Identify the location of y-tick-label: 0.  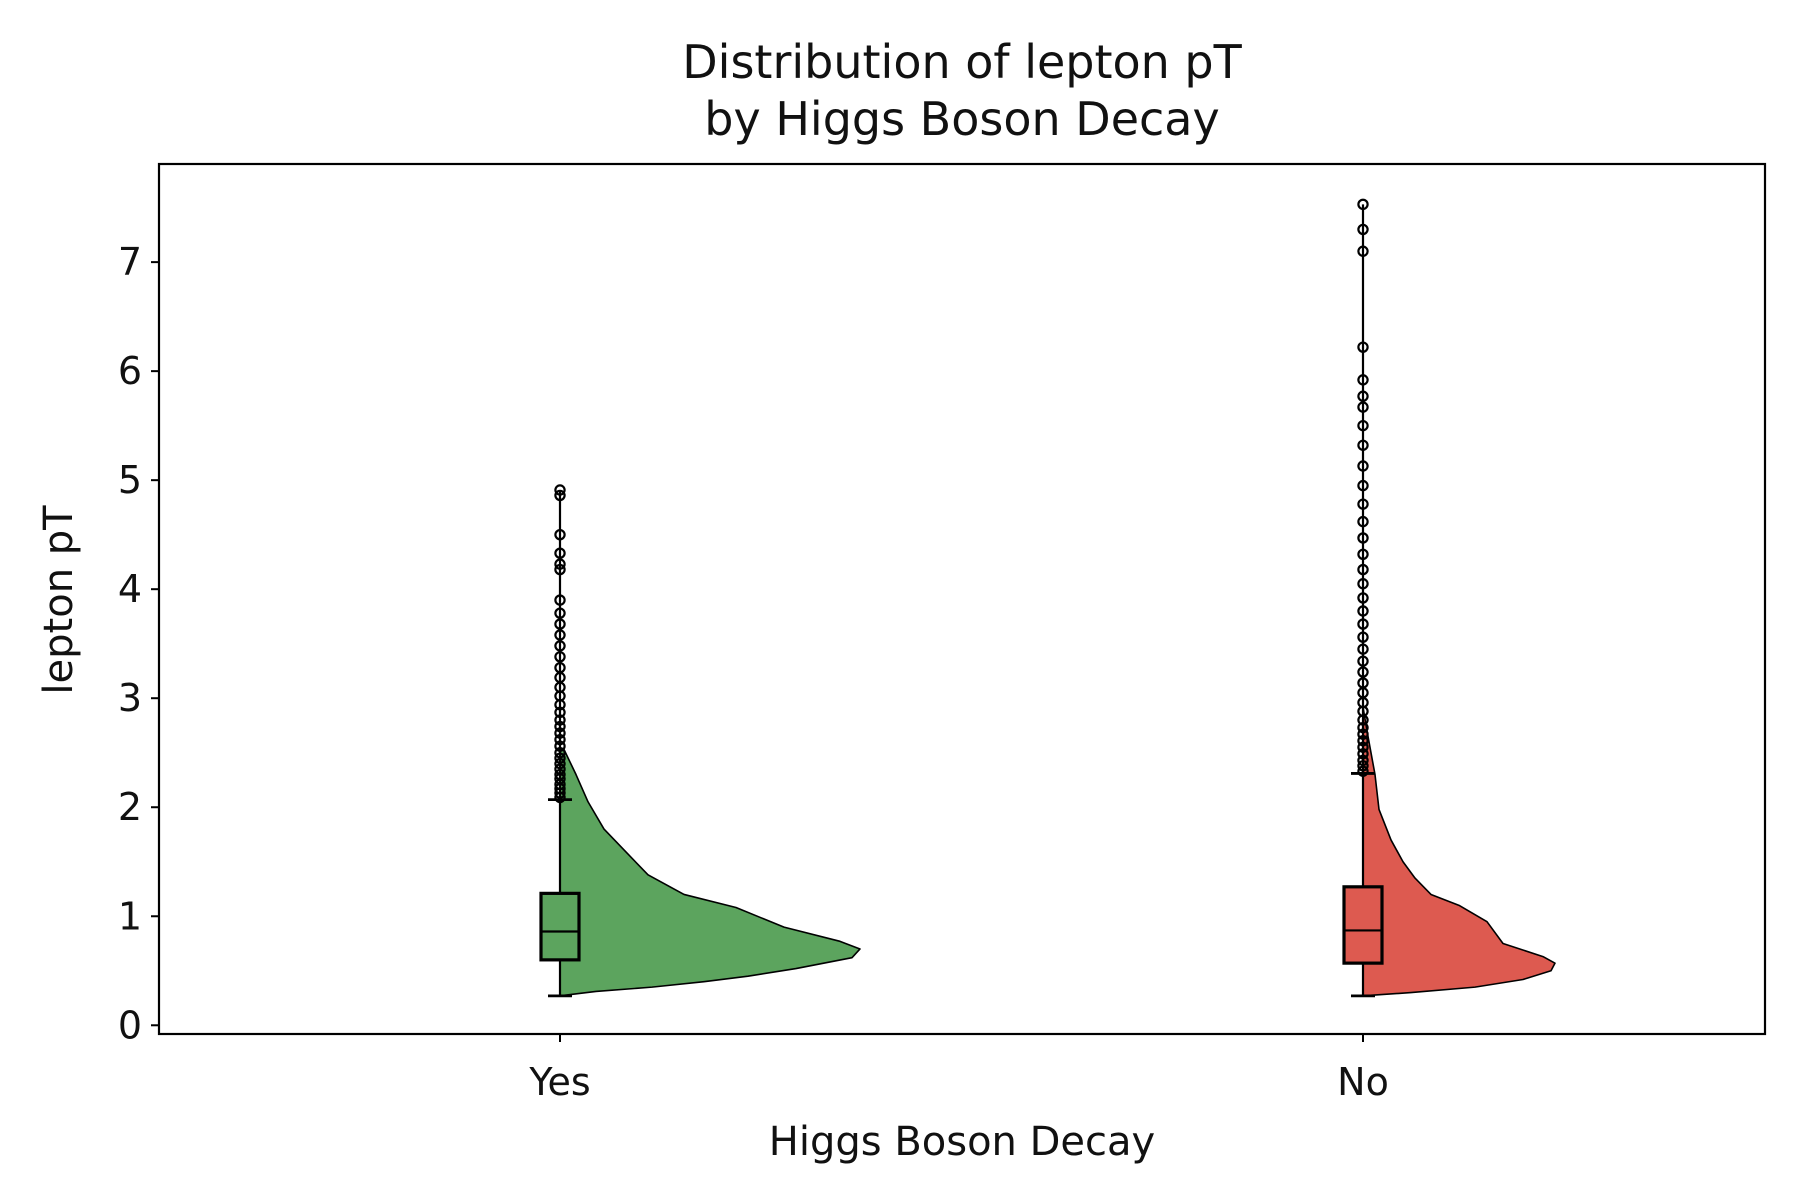
(130, 1025).